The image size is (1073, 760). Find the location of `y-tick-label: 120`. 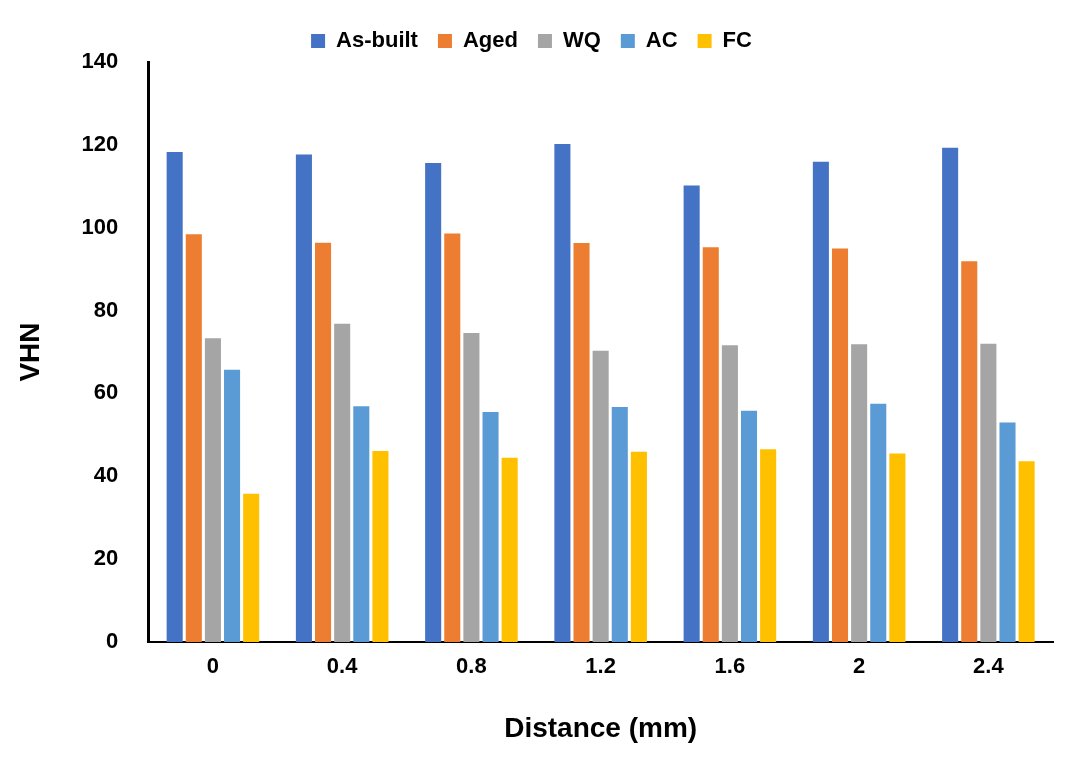

y-tick-label: 120 is located at coordinates (100, 143).